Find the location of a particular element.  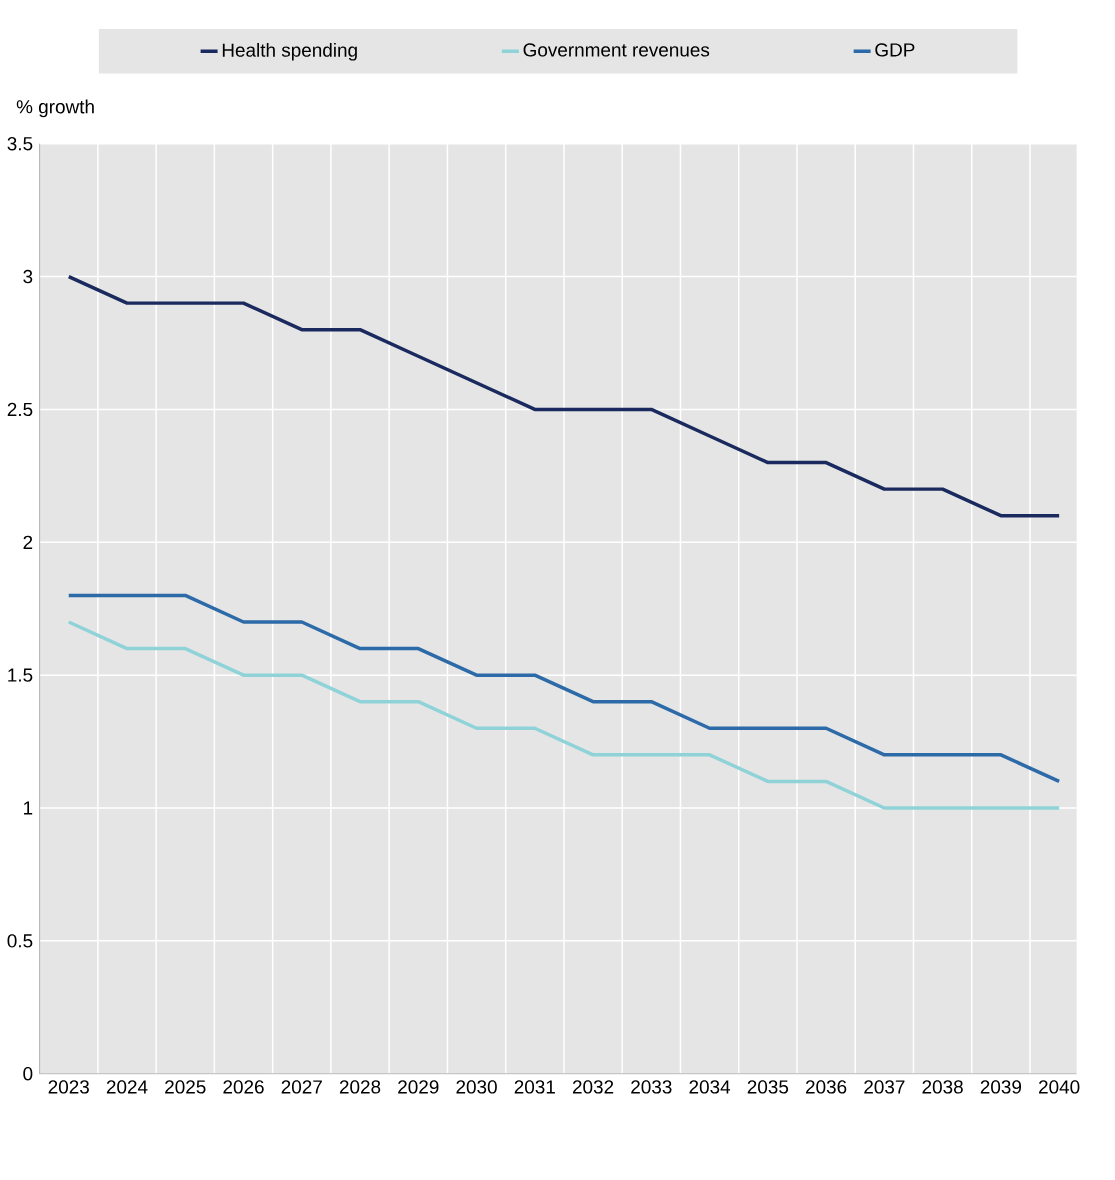

y-tick-label: 0 is located at coordinates (28, 1074).